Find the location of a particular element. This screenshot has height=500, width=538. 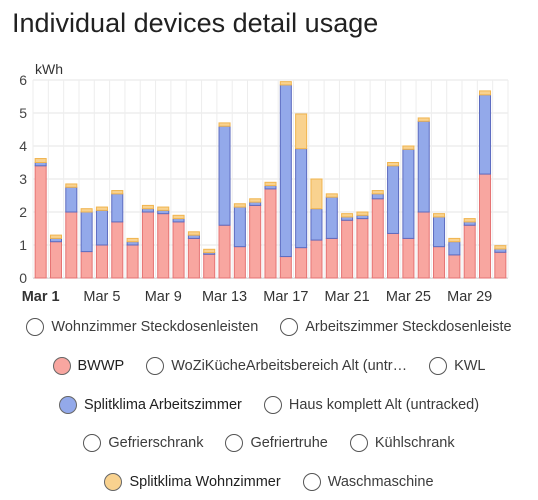

legend-item: Haus komplett Alt (untracked) is located at coordinates (371, 405).